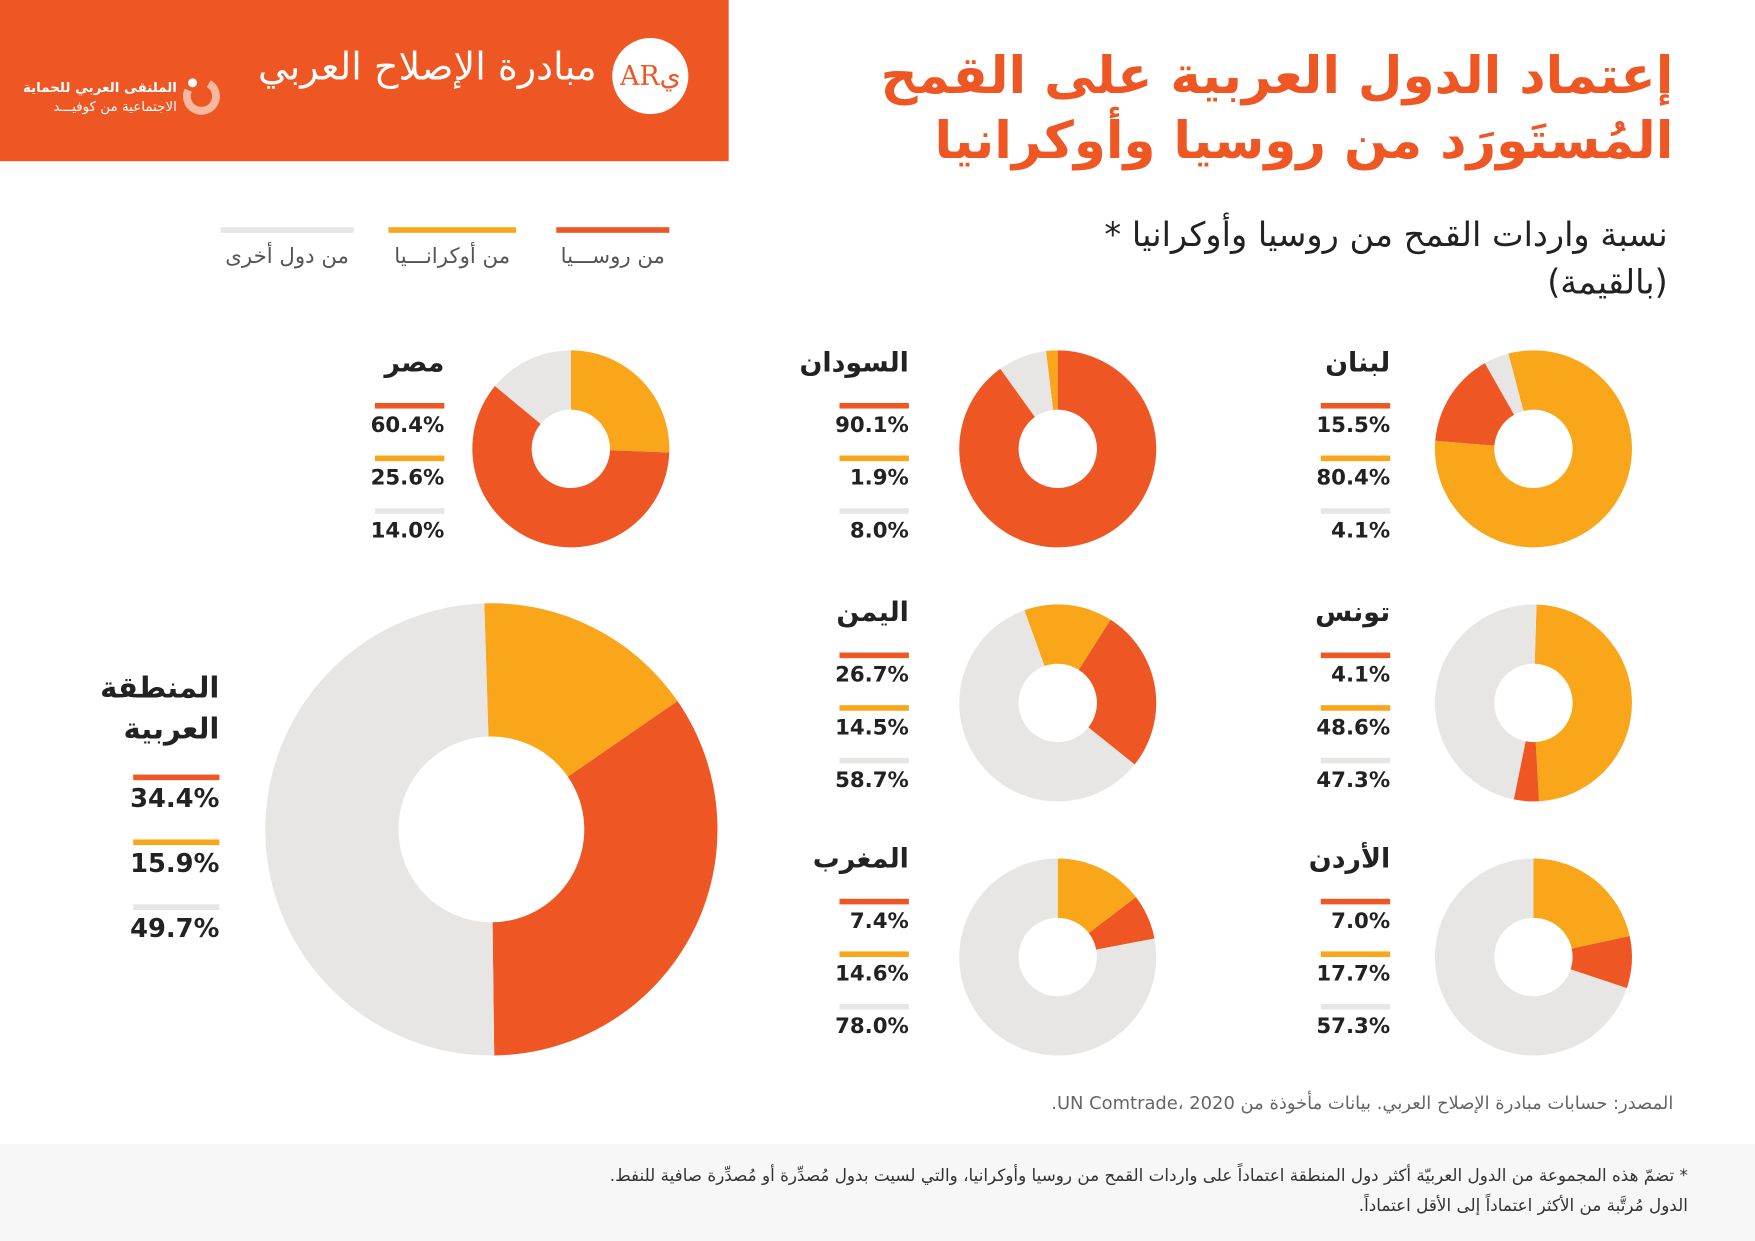  Describe the element at coordinates (1353, 780) in the screenshot. I see `value-other: 47.3%` at that location.